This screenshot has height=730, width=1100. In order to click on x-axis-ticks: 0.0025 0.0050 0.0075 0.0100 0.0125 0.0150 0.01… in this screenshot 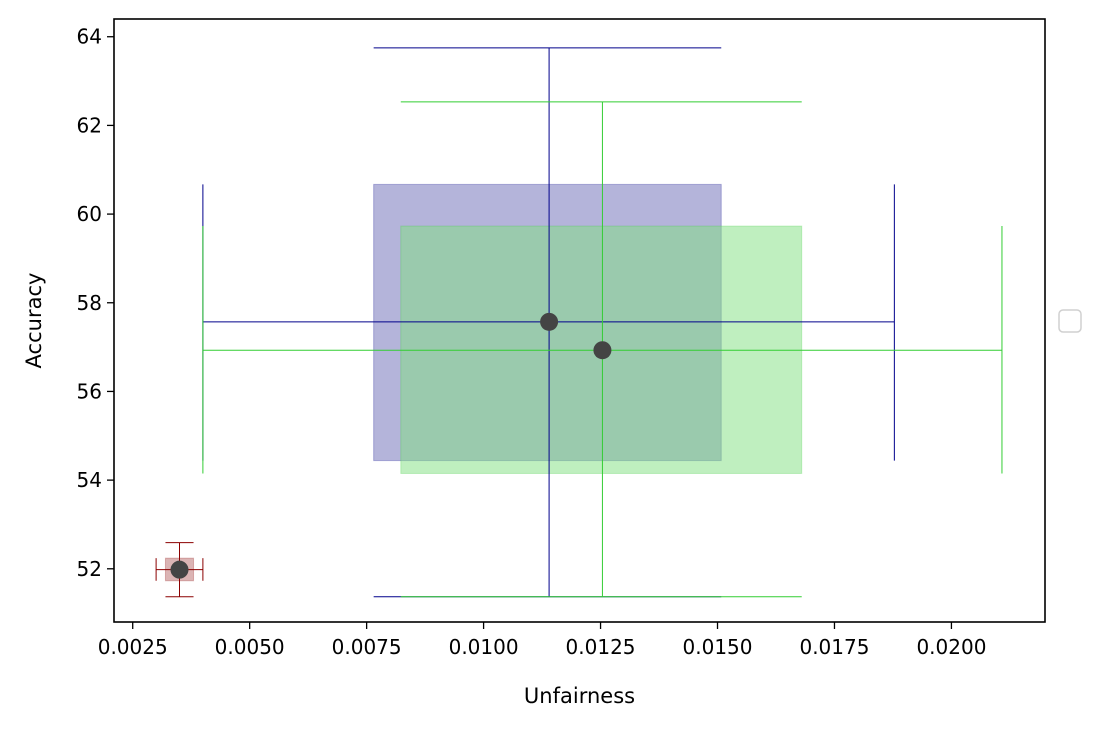, I will do `click(542, 640)`.